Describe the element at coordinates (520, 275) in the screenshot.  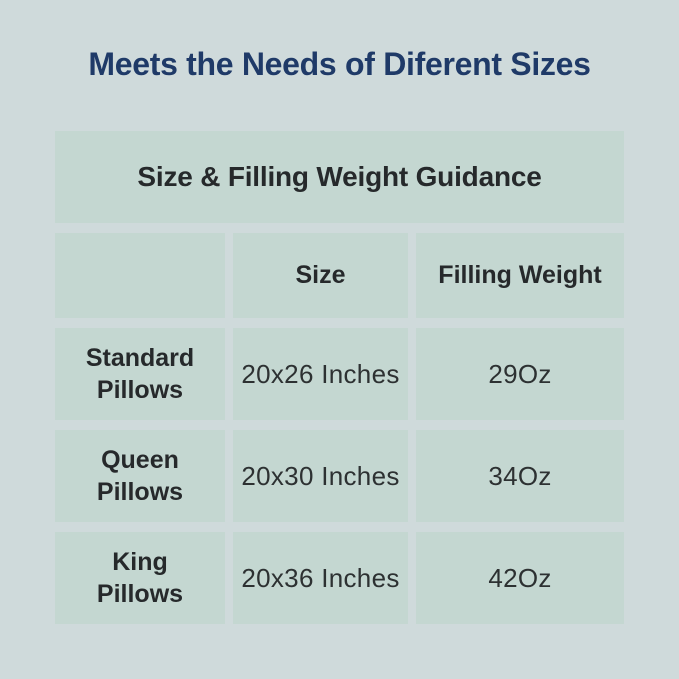
I see `column-header-filling-weight: Filling Weight` at that location.